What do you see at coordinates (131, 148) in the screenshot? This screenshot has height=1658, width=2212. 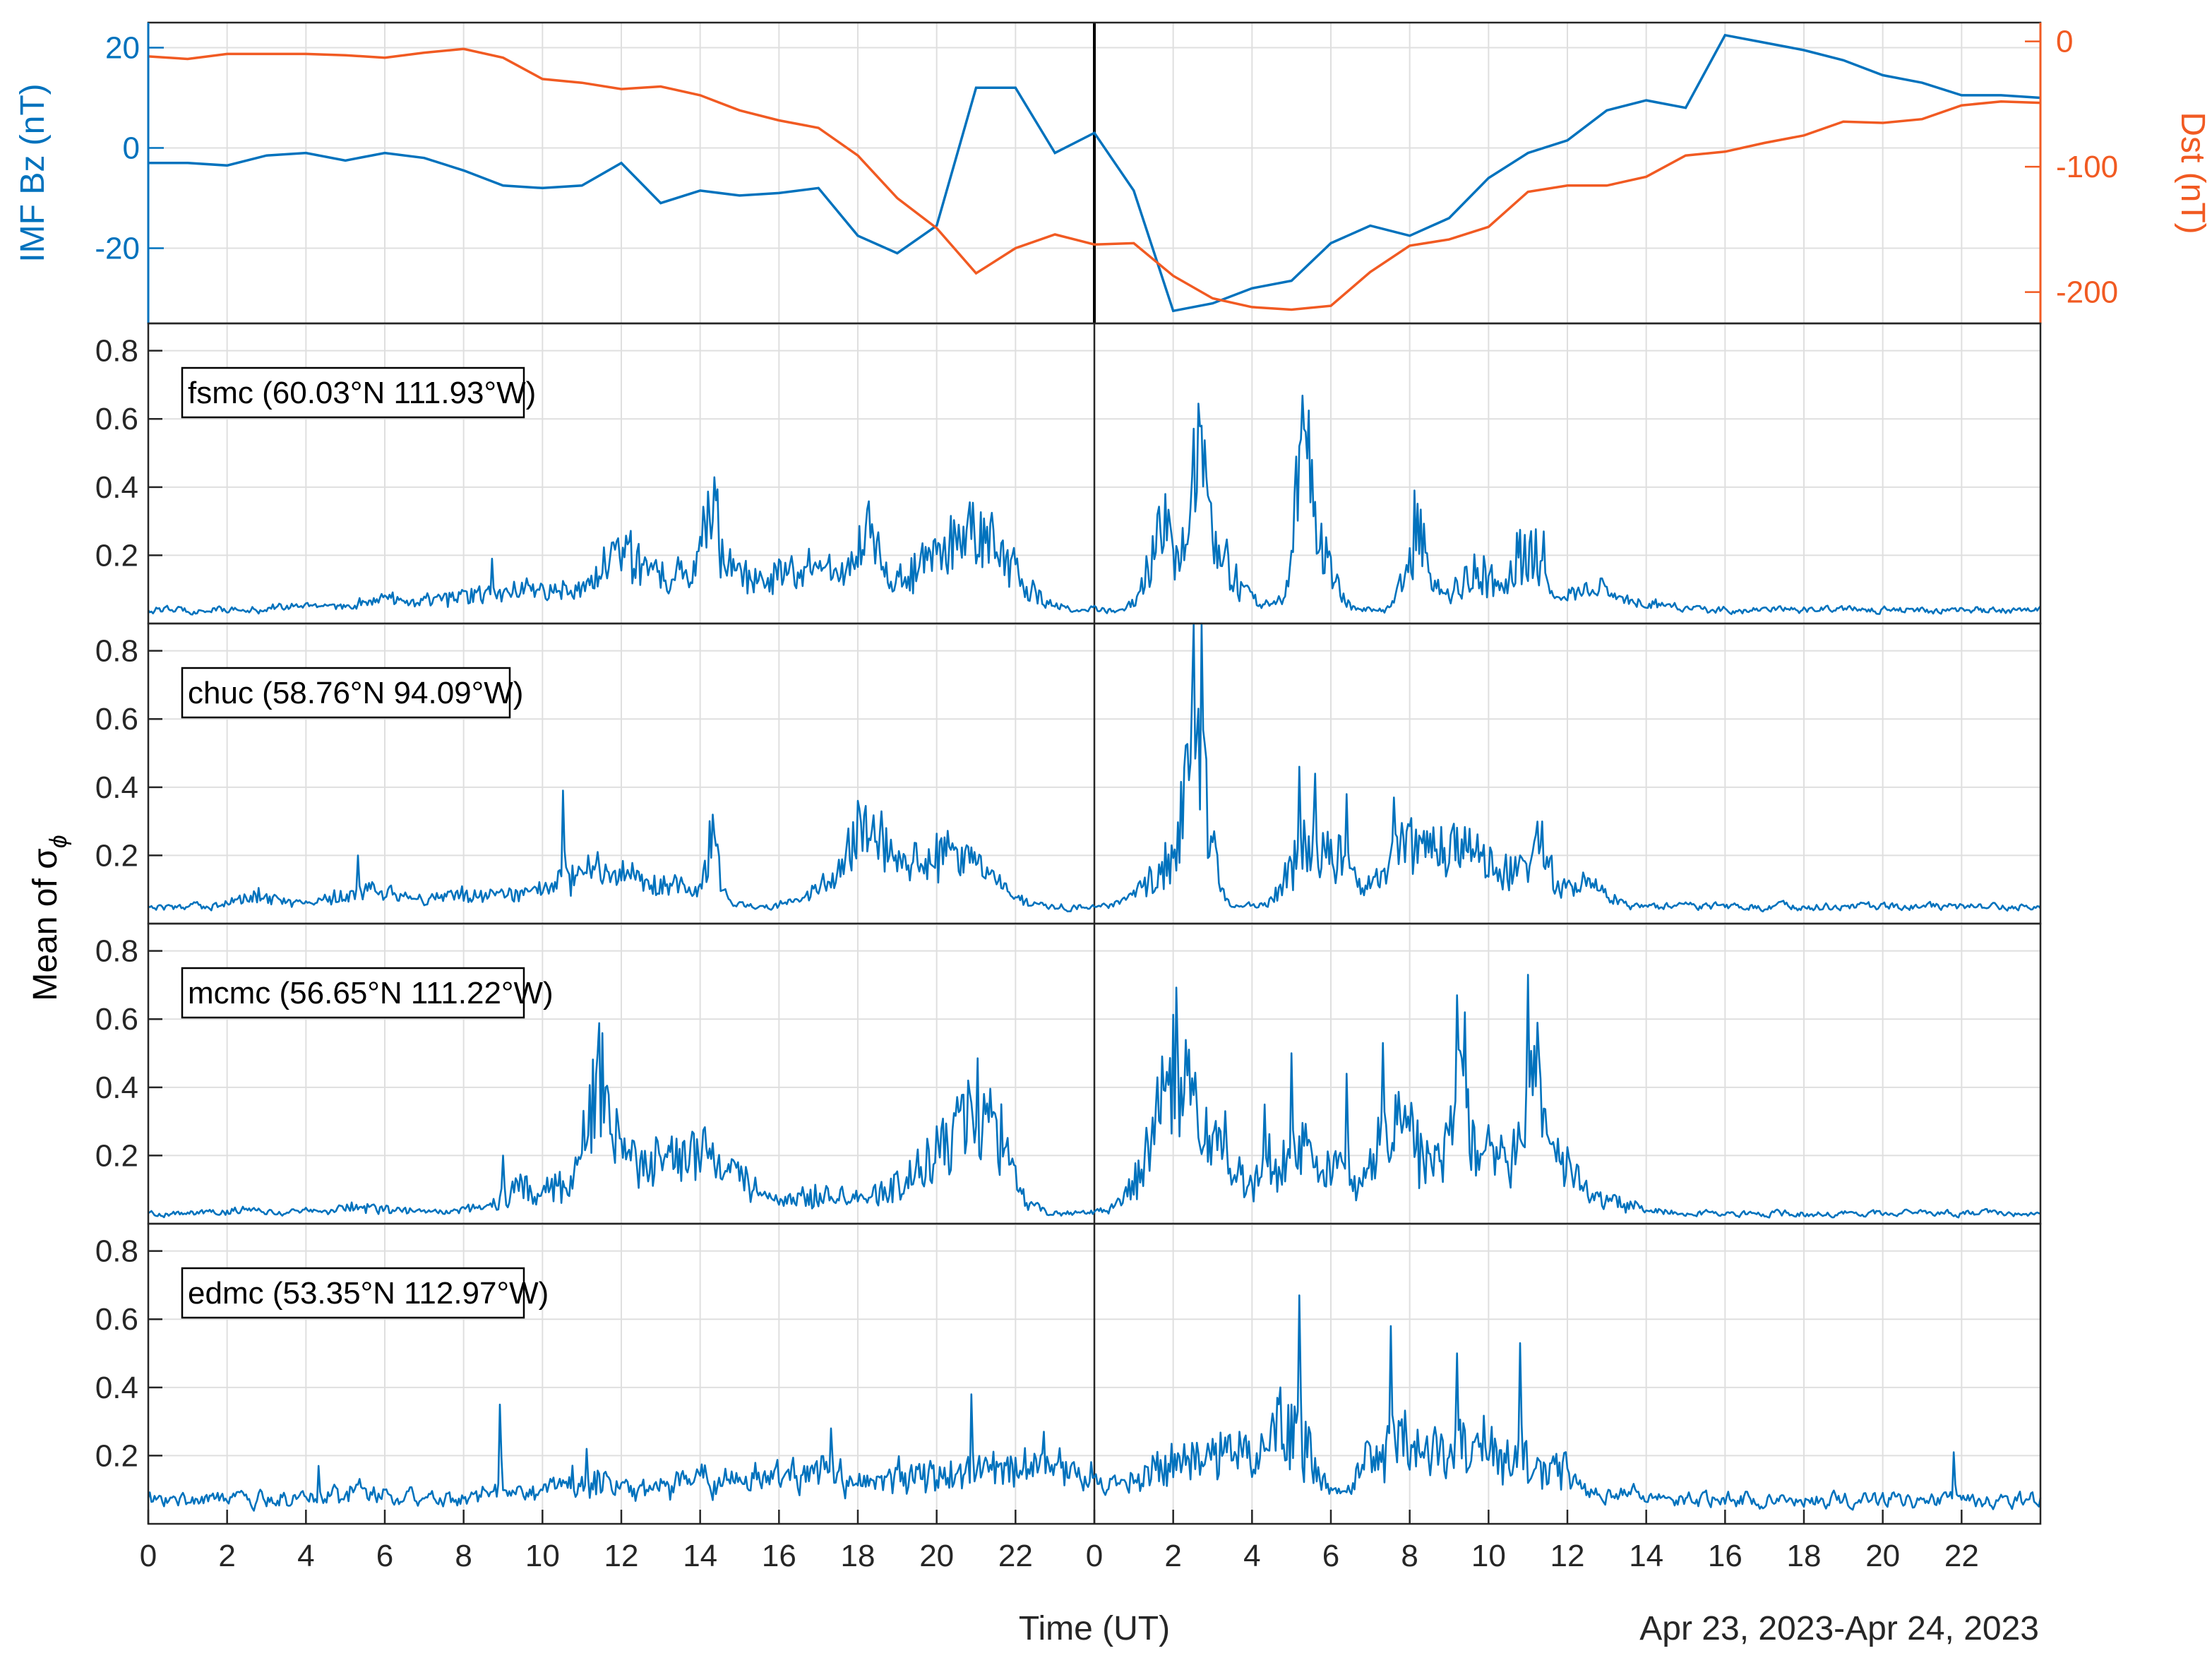 I see `bz-tick-label: 0` at bounding box center [131, 148].